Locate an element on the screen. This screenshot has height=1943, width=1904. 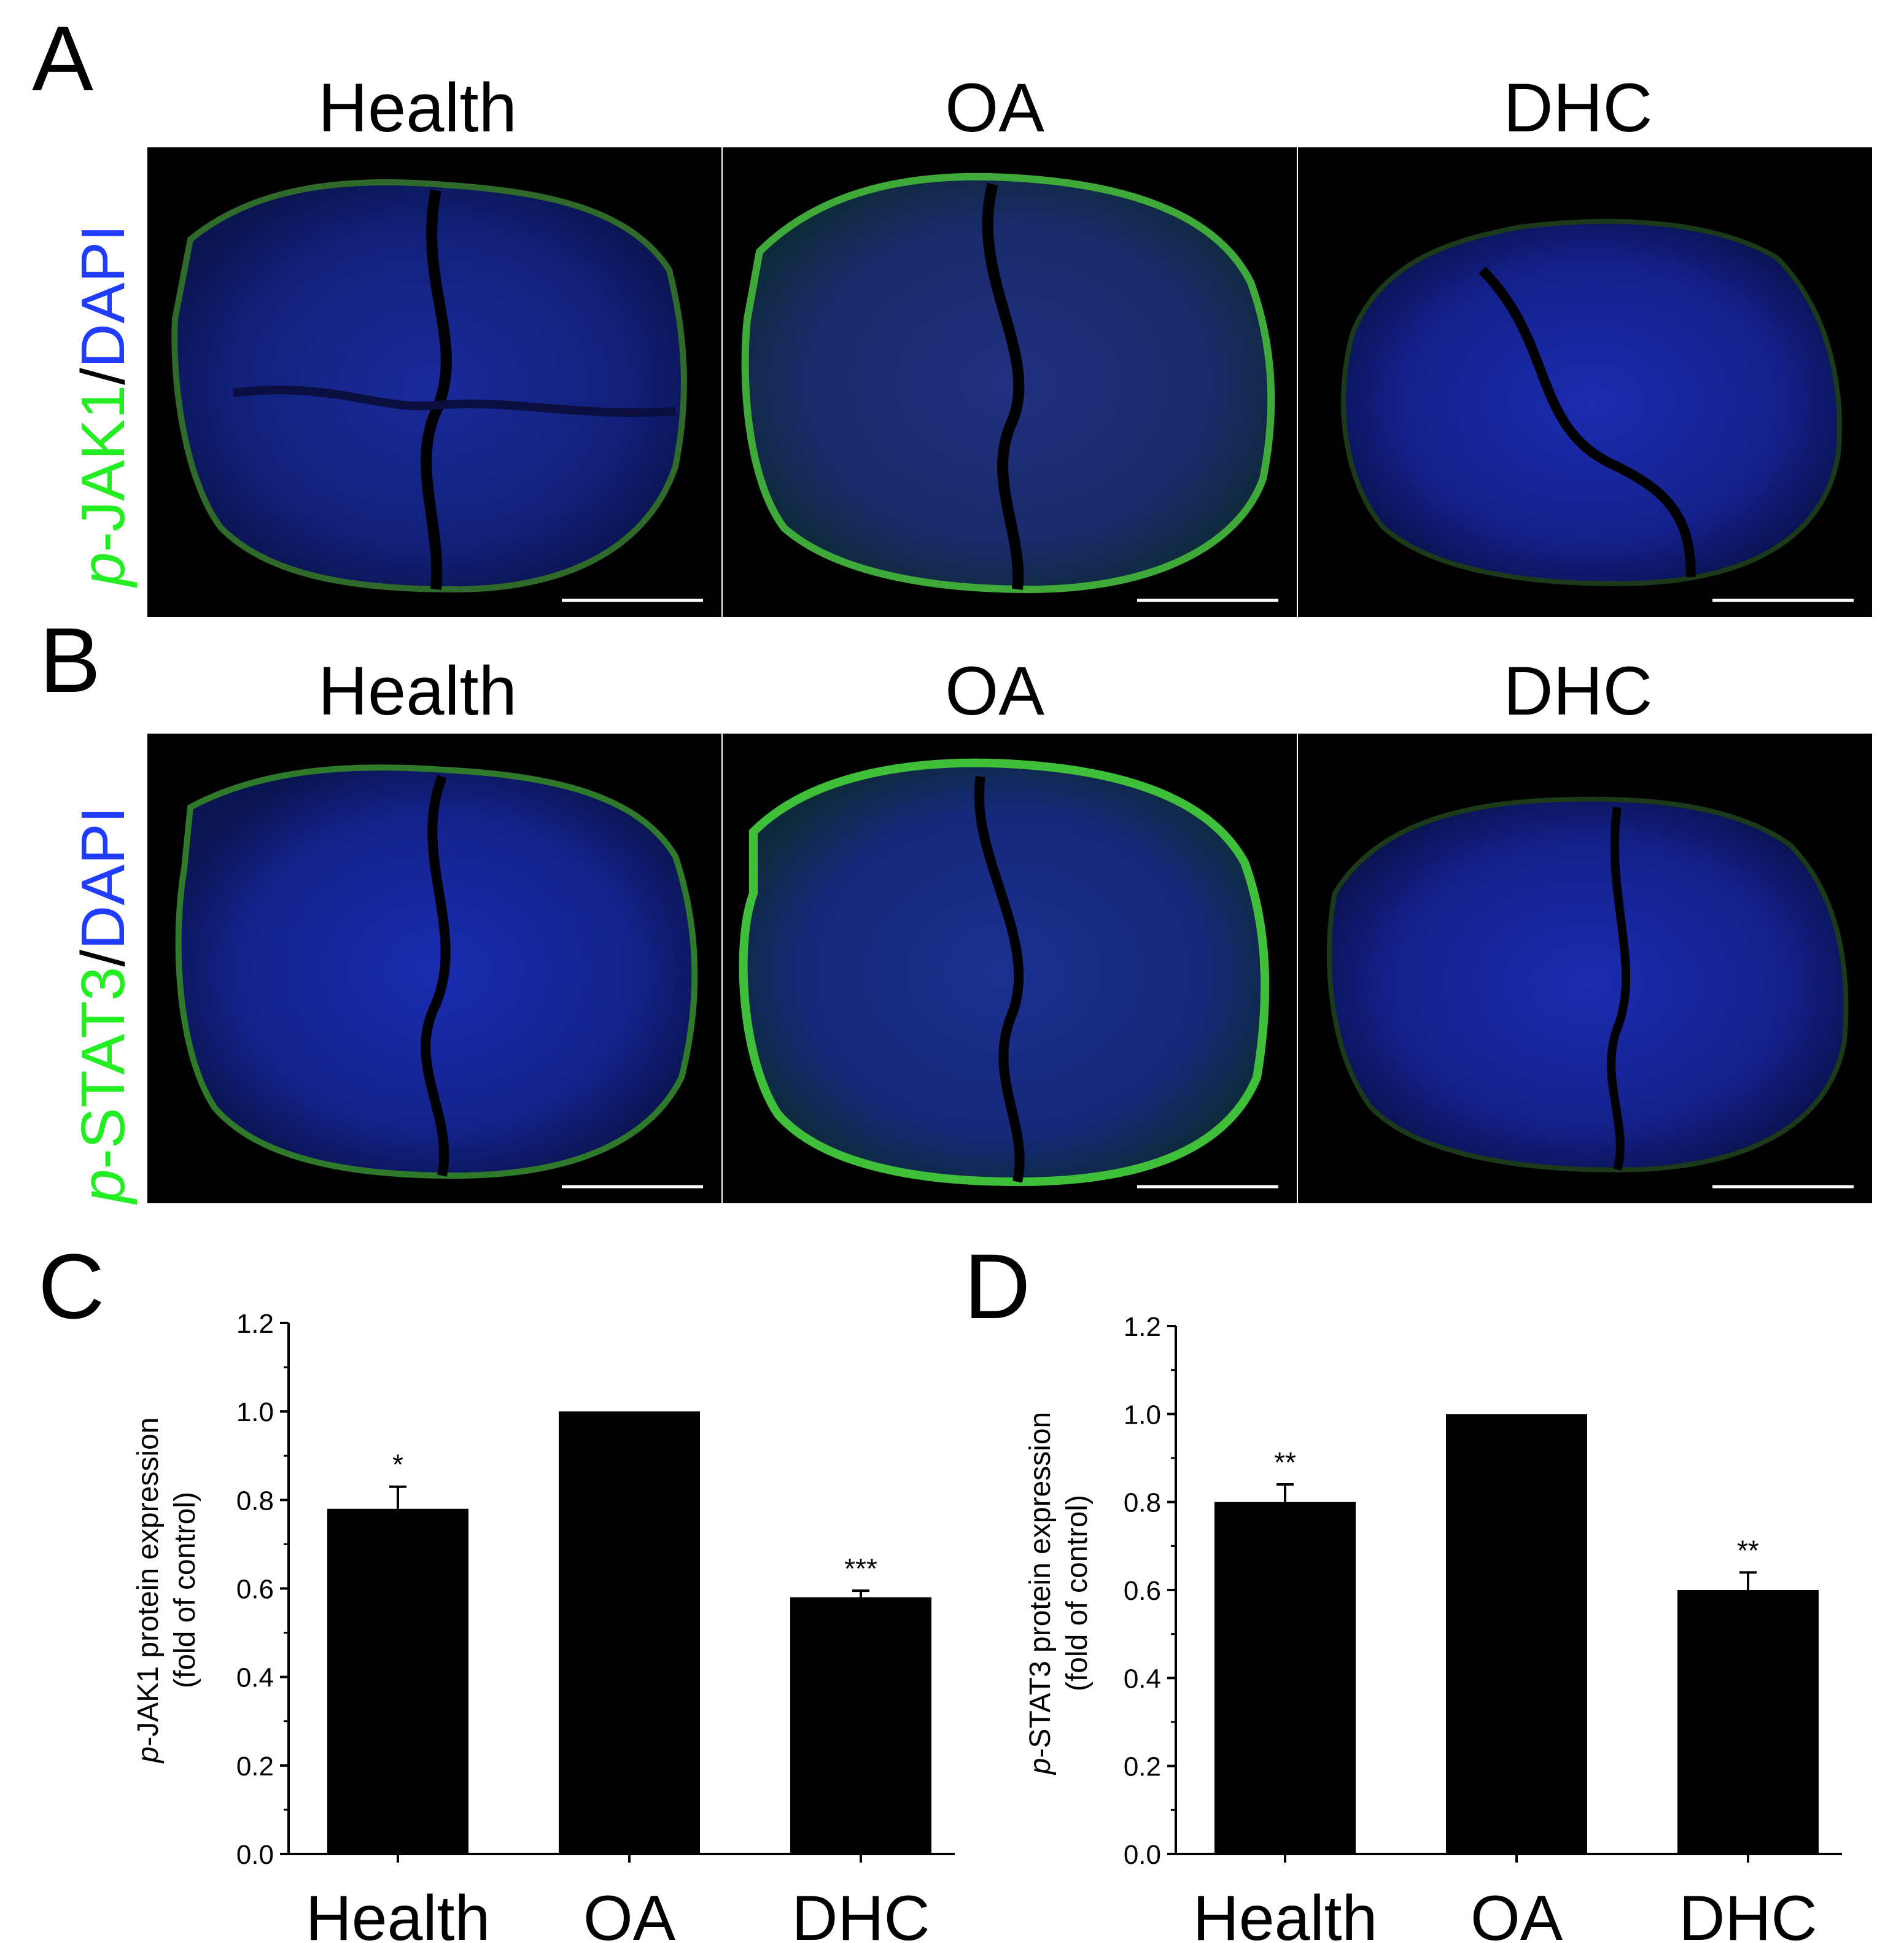
tissue-section-stat3-health is located at coordinates (439, 976).